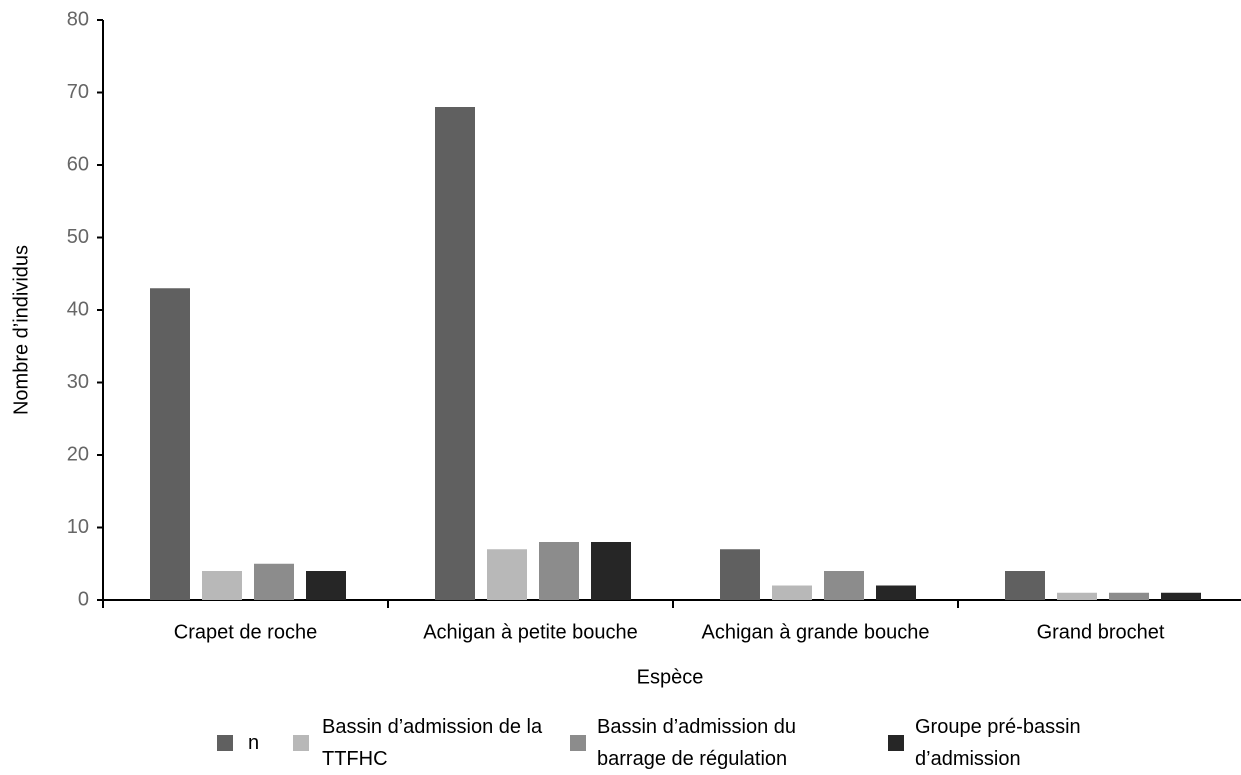 The height and width of the screenshot is (775, 1241). What do you see at coordinates (21, 330) in the screenshot?
I see `y-axis-title: Nombre d’individus` at bounding box center [21, 330].